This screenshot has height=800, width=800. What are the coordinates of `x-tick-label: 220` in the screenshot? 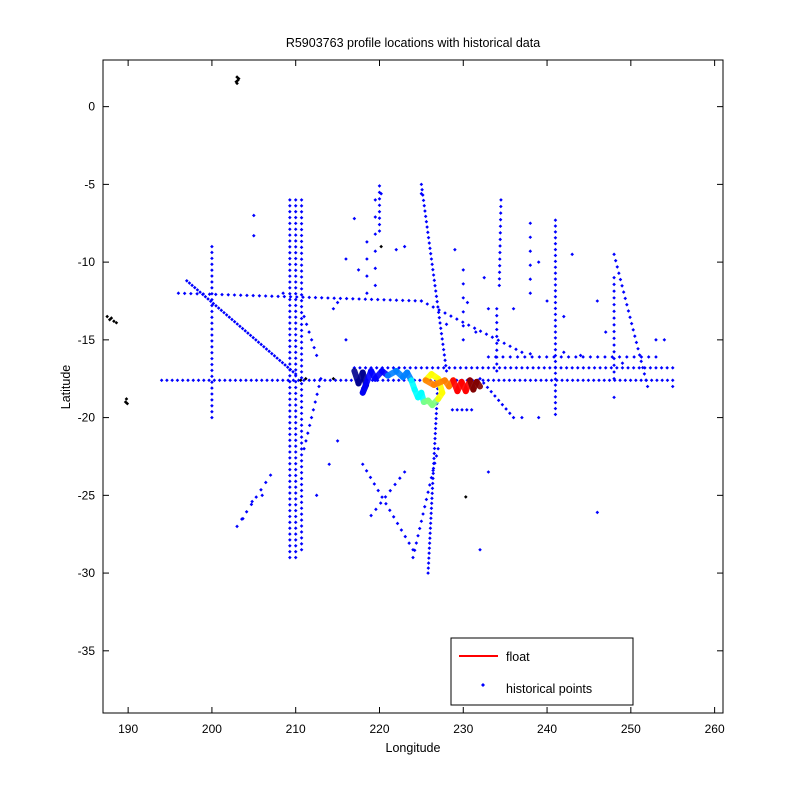 It's located at (379, 729).